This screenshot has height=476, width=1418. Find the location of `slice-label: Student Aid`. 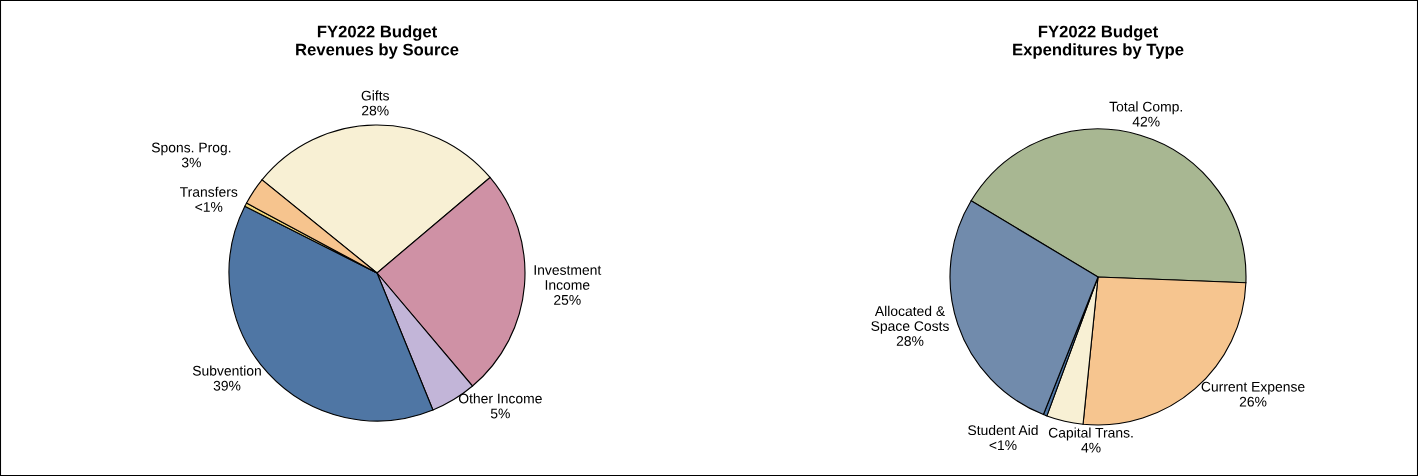

slice-label: Student Aid is located at coordinates (1003, 430).